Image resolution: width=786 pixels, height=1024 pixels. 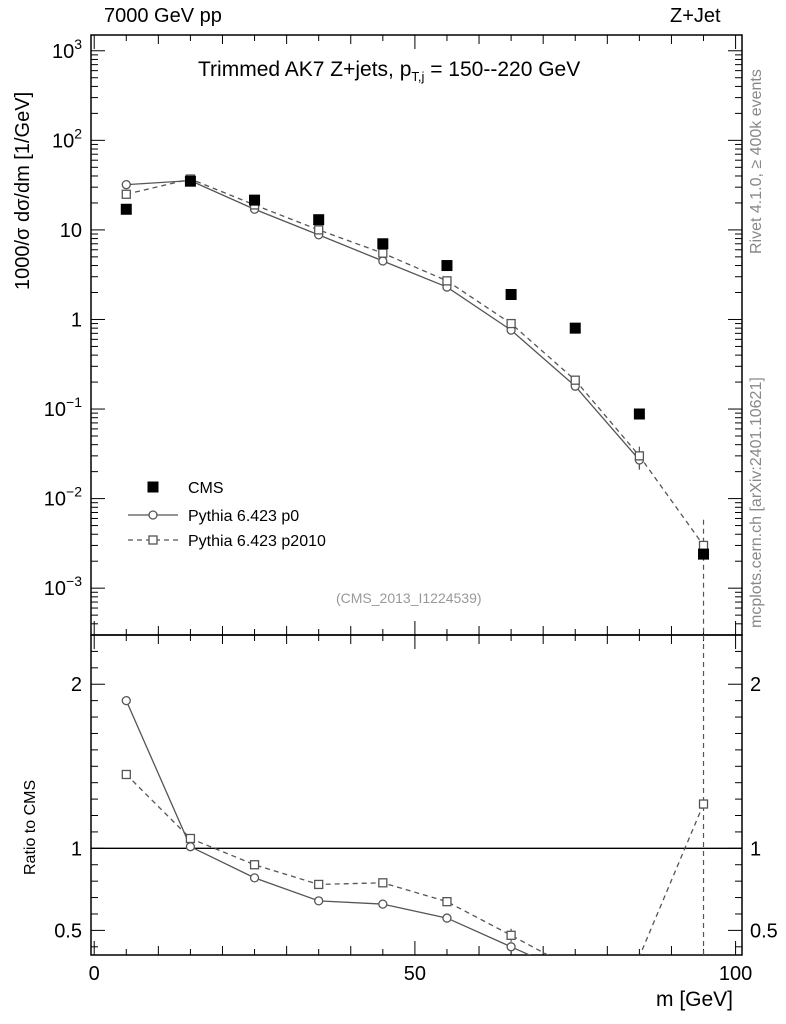 What do you see at coordinates (755, 849) in the screenshot?
I see `y-tick-label-ratio-right: 1` at bounding box center [755, 849].